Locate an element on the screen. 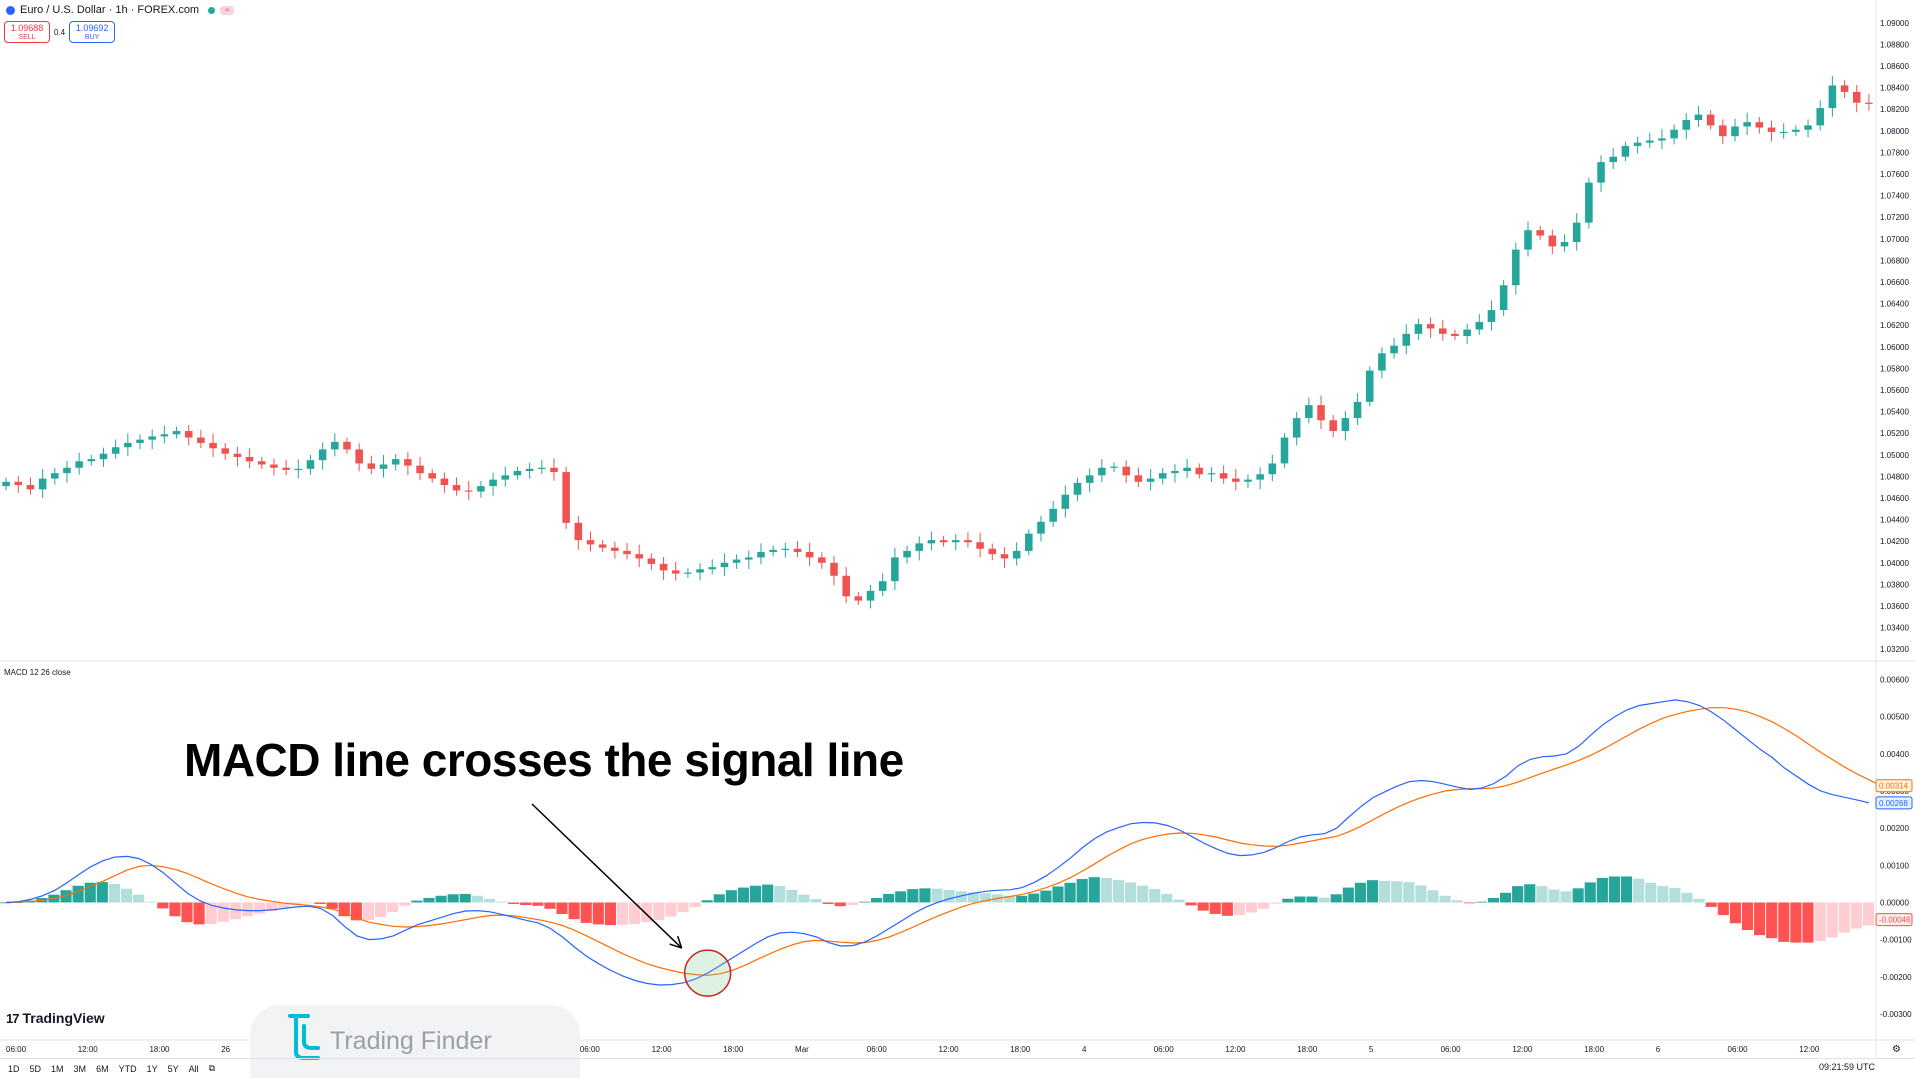 This screenshot has width=1915, height=1078. range-1m: 1M is located at coordinates (57, 1068).